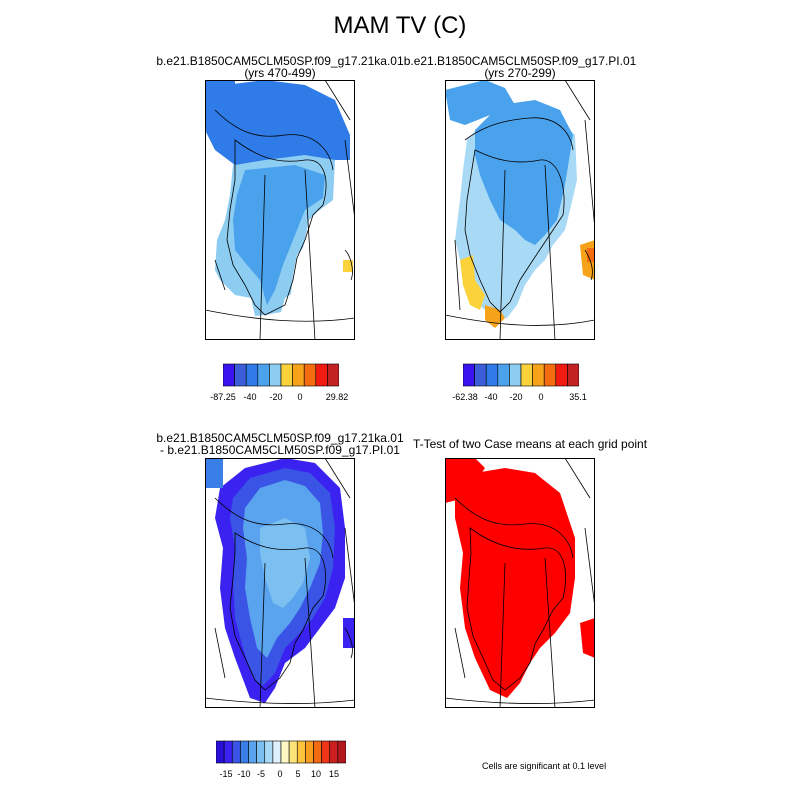 This screenshot has height=800, width=800. What do you see at coordinates (541, 397) in the screenshot?
I see `colorbar-2-label: 0` at bounding box center [541, 397].